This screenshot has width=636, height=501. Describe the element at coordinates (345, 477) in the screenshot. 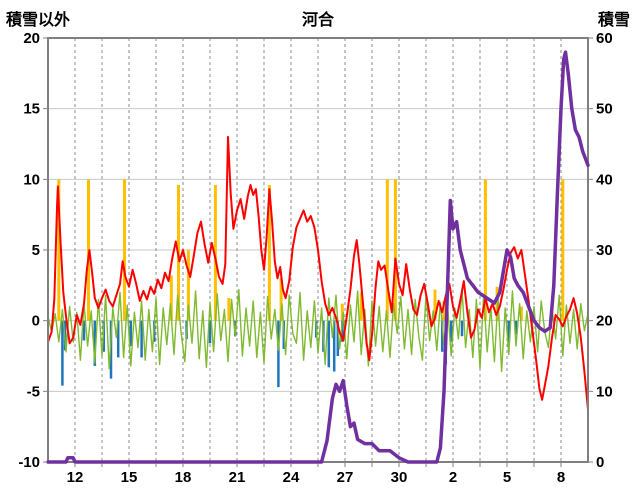

I see `x-tick-label: 27` at that location.